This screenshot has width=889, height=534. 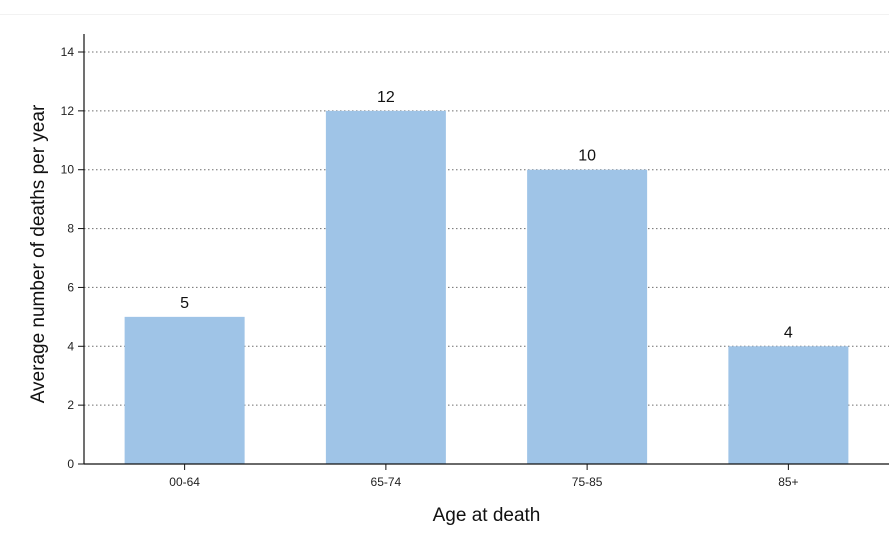 I want to click on x-tick-label: 65-74, so click(x=386, y=482).